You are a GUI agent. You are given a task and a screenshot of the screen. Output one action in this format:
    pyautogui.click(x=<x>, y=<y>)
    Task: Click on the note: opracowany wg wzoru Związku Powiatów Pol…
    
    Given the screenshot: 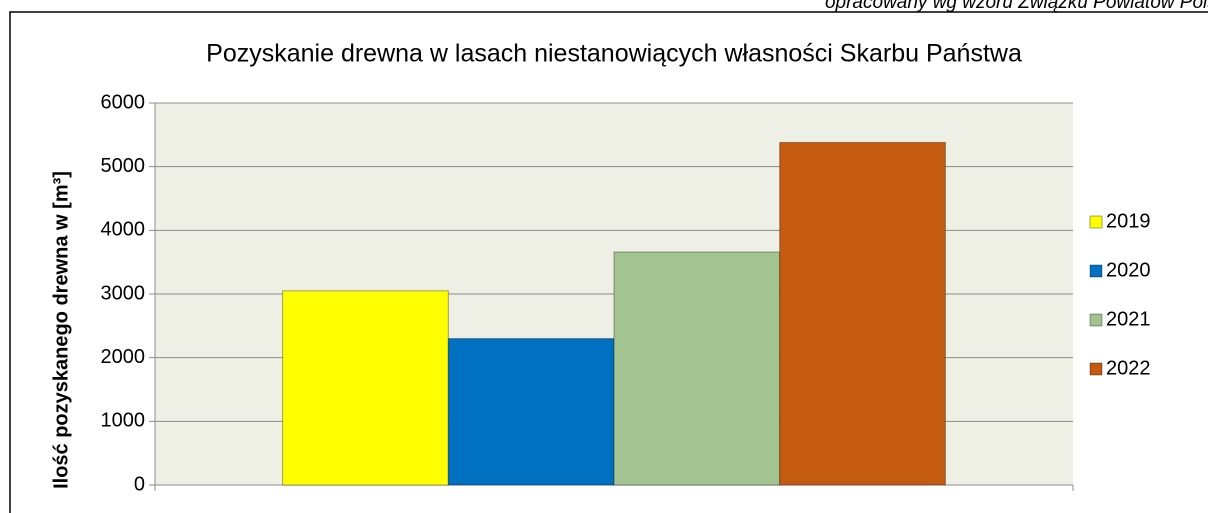 What is the action you would take?
    pyautogui.click(x=1016, y=6)
    